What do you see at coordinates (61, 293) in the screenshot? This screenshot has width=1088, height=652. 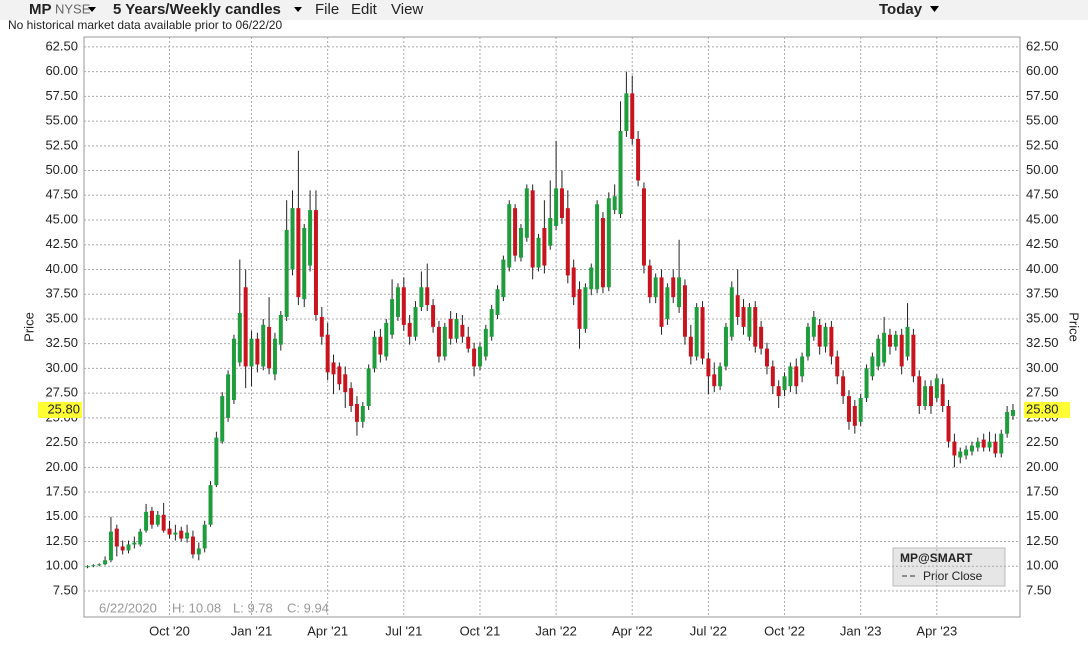 I see `y-tick-label: 37.50` at bounding box center [61, 293].